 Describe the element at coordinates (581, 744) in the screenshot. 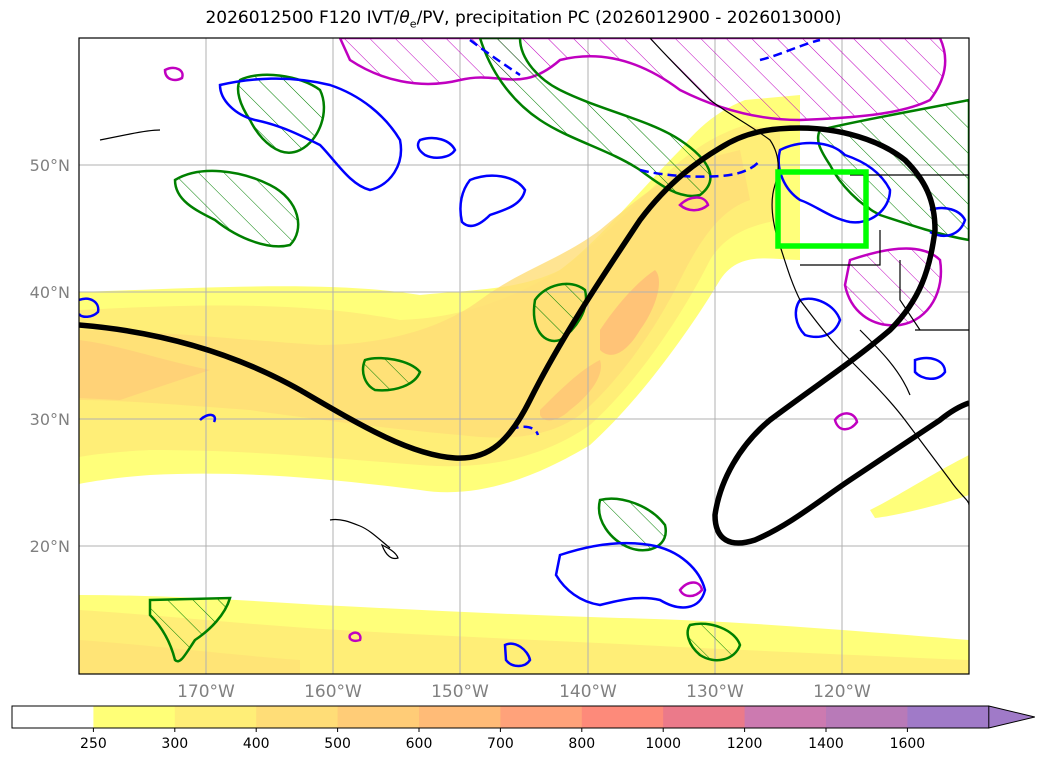

I see `colorbar-tick-label: 800` at that location.